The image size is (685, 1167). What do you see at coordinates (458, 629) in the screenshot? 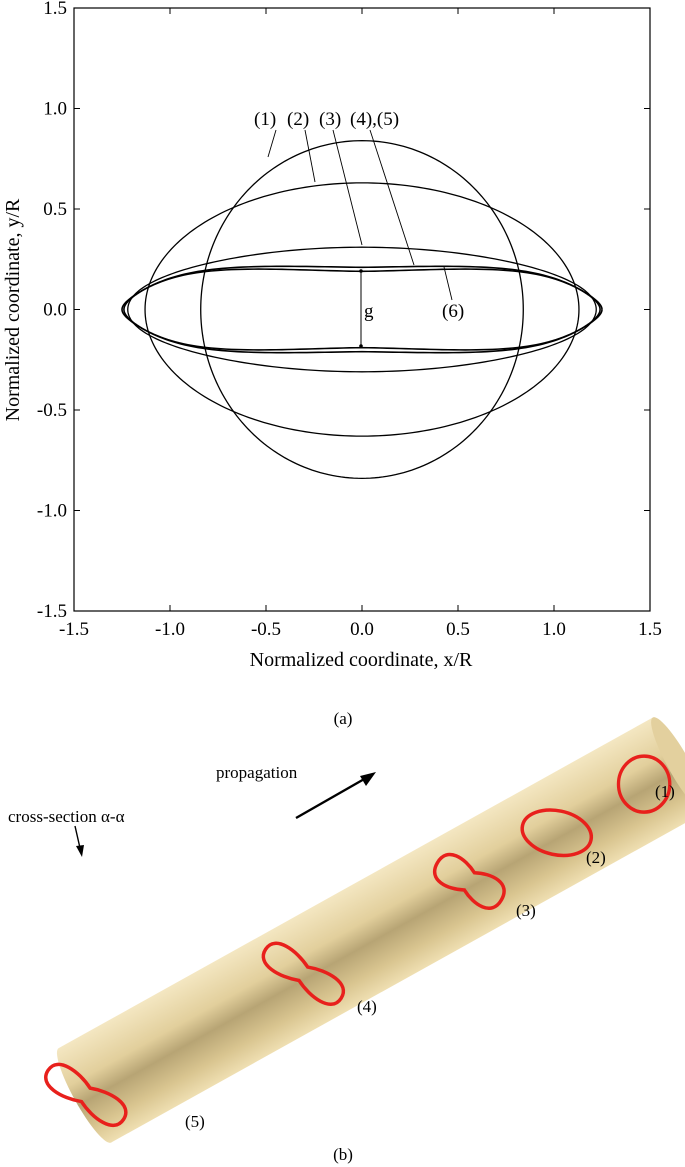
I see `x-tick-label: 0.5` at bounding box center [458, 629].